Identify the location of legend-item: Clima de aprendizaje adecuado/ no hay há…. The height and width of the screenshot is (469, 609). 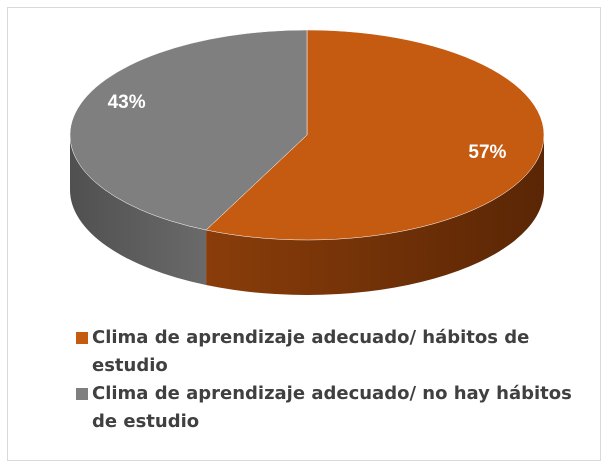
(326, 408).